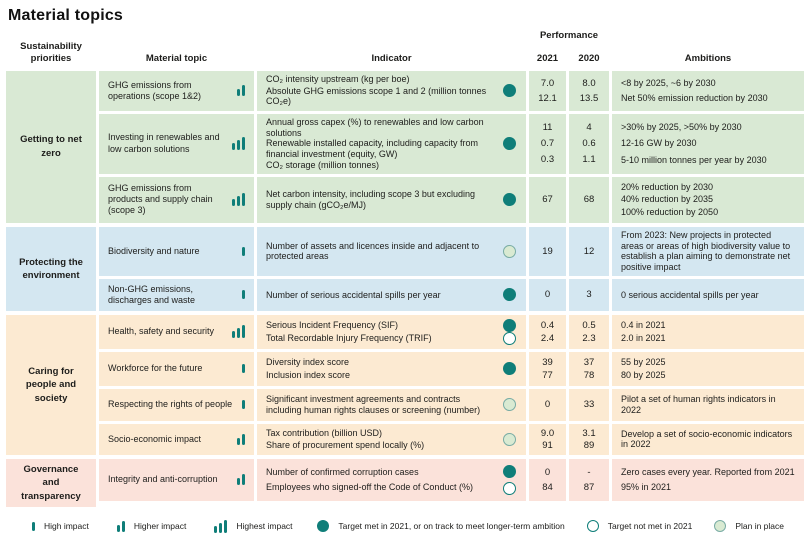 This screenshot has width=810, height=533. What do you see at coordinates (668, 82) in the screenshot?
I see `ambition-label: <8 by 2025, ~6 by 2030` at bounding box center [668, 82].